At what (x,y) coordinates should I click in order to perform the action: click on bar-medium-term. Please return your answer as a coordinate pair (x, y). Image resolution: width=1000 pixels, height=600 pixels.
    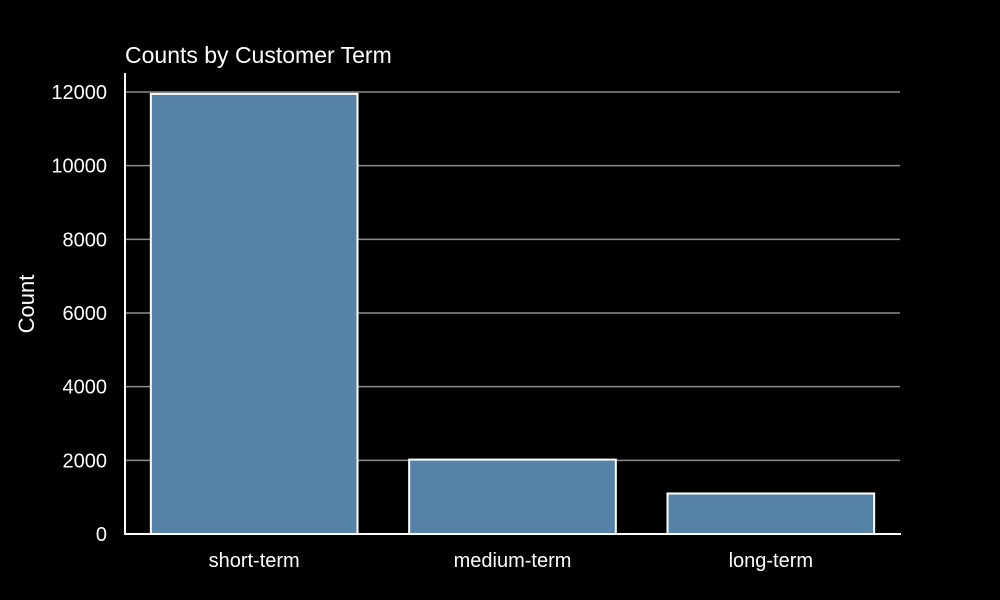
    Looking at the image, I should click on (512, 497).